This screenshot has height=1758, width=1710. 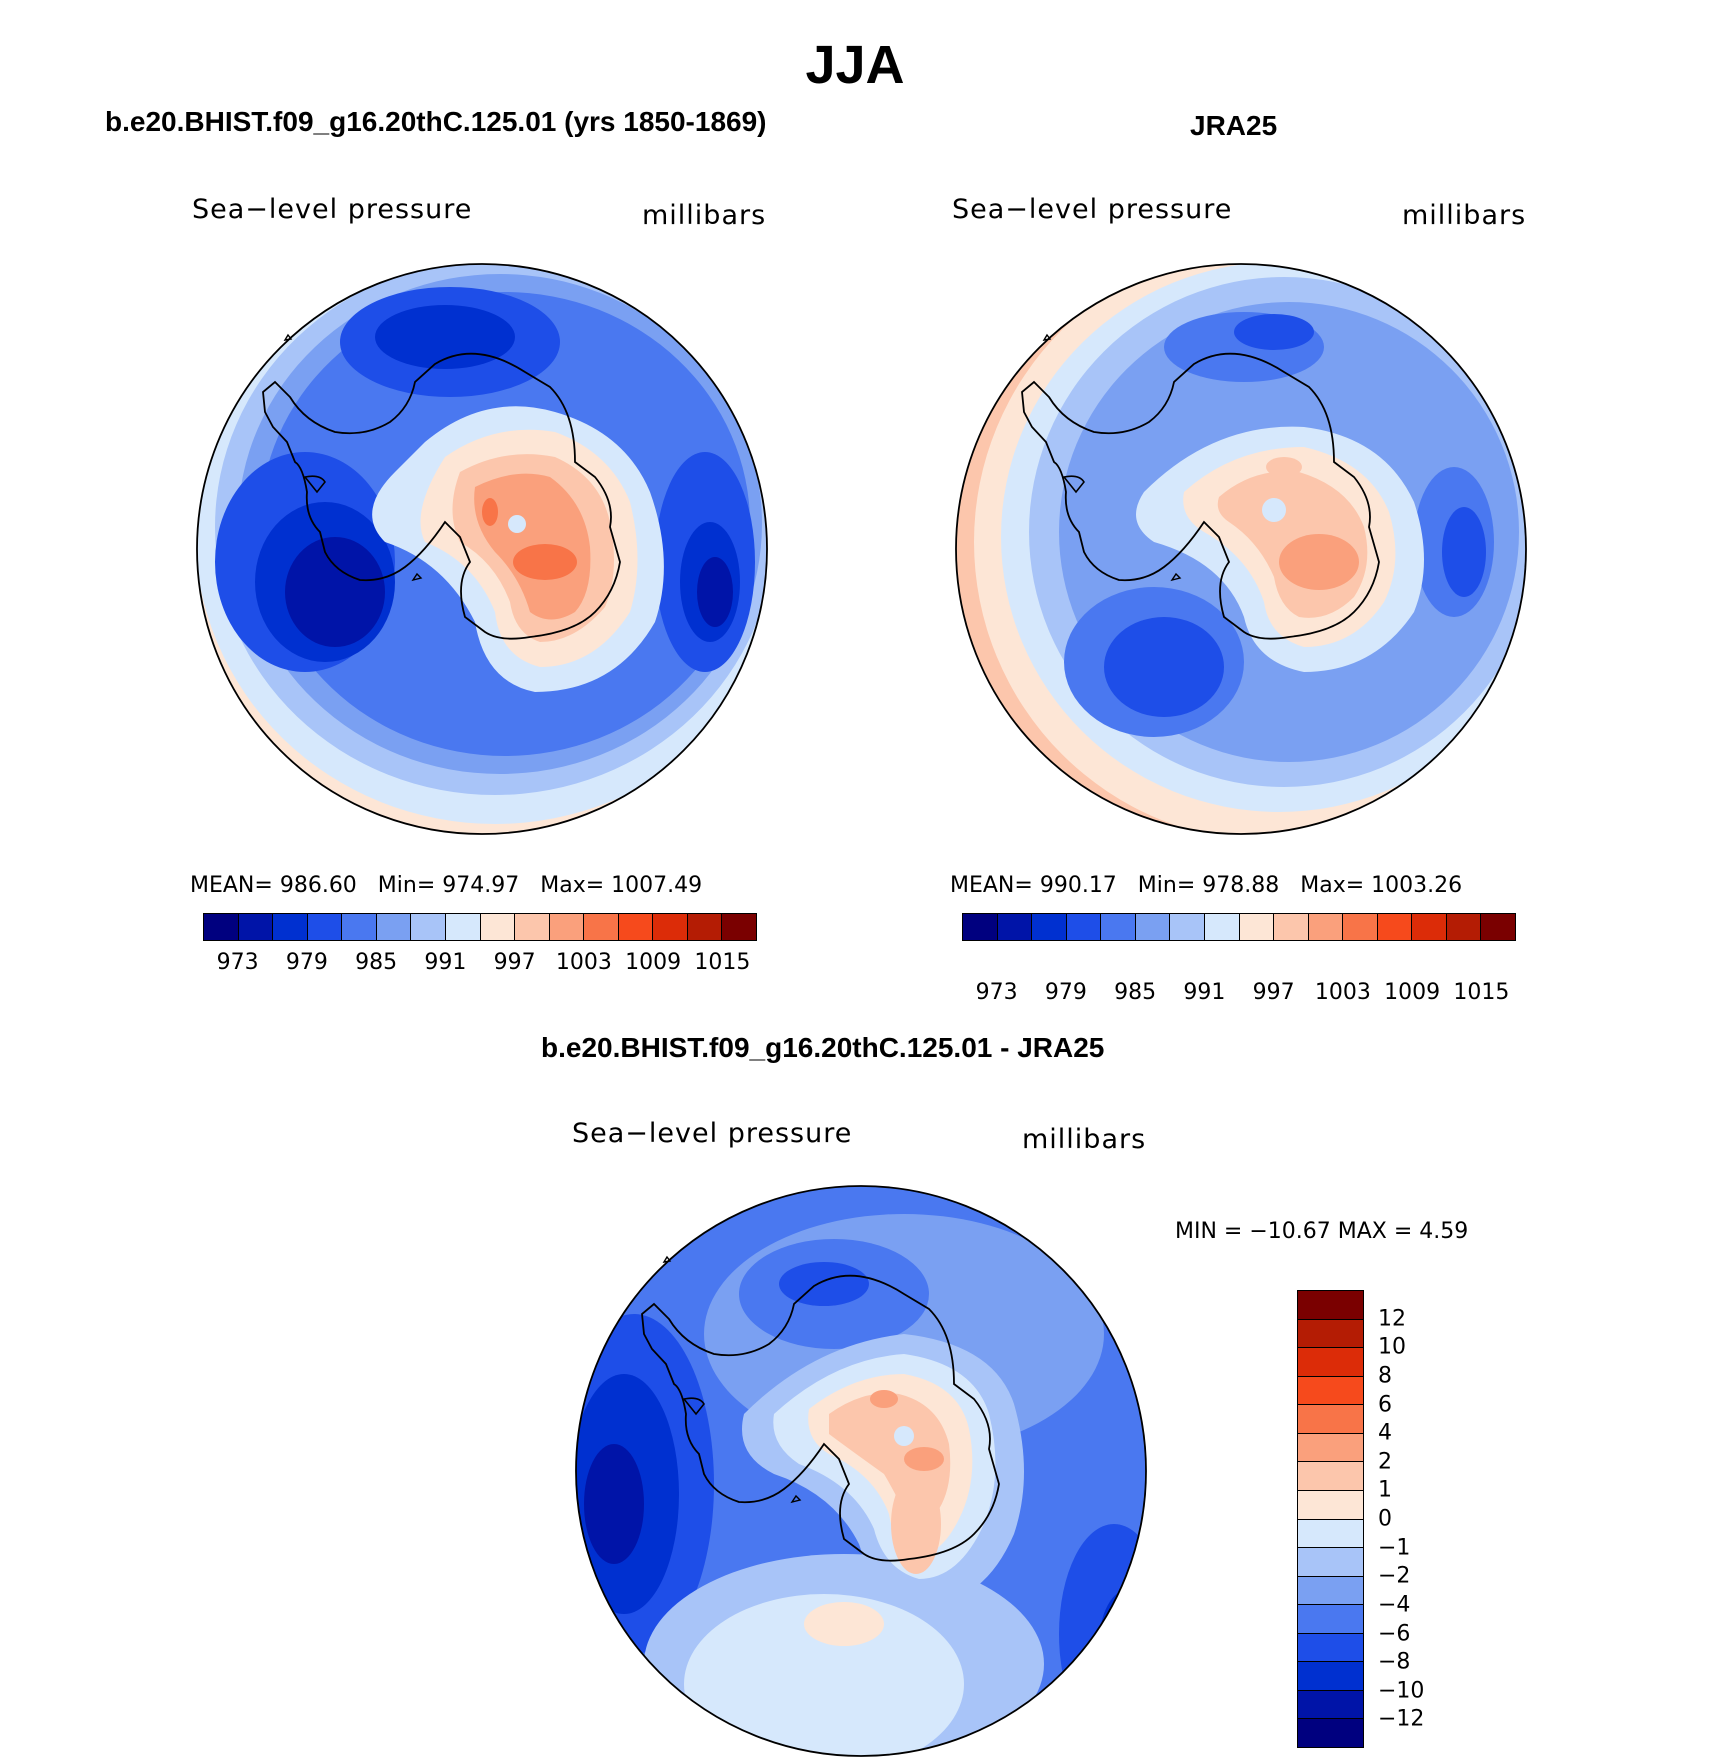 What do you see at coordinates (445, 962) in the screenshot?
I see `panel1-colorbar-tick-label: 991` at bounding box center [445, 962].